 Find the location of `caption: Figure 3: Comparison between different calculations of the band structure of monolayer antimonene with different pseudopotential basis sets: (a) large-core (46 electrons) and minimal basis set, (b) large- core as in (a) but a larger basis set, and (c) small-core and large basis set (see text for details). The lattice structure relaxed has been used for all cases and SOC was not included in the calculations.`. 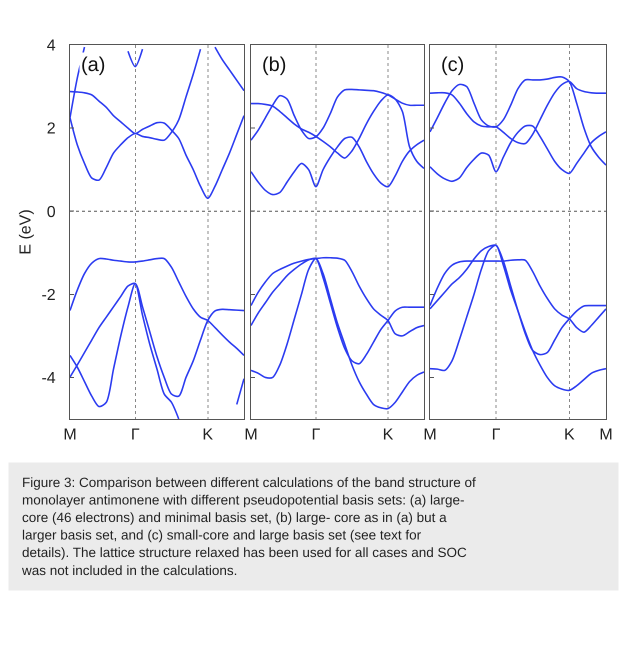

caption: Figure 3: Comparison between different calculations of the band structure of monolayer antimonene with different pseudopotential basis sets: (a) large-core (46 electrons) and minimal basis set, (b) large- core as in (a) but a larger basis set, and (c) small-core and large basis set (see text for details). The lattice structure relaxed has been used for all cases and SOC was not included in the calculations. is located at coordinates (248, 526).